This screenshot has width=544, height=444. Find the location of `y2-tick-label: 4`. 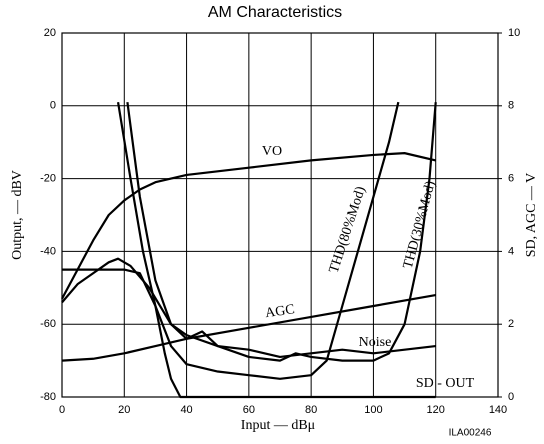

y2-tick-label: 4 is located at coordinates (511, 251).